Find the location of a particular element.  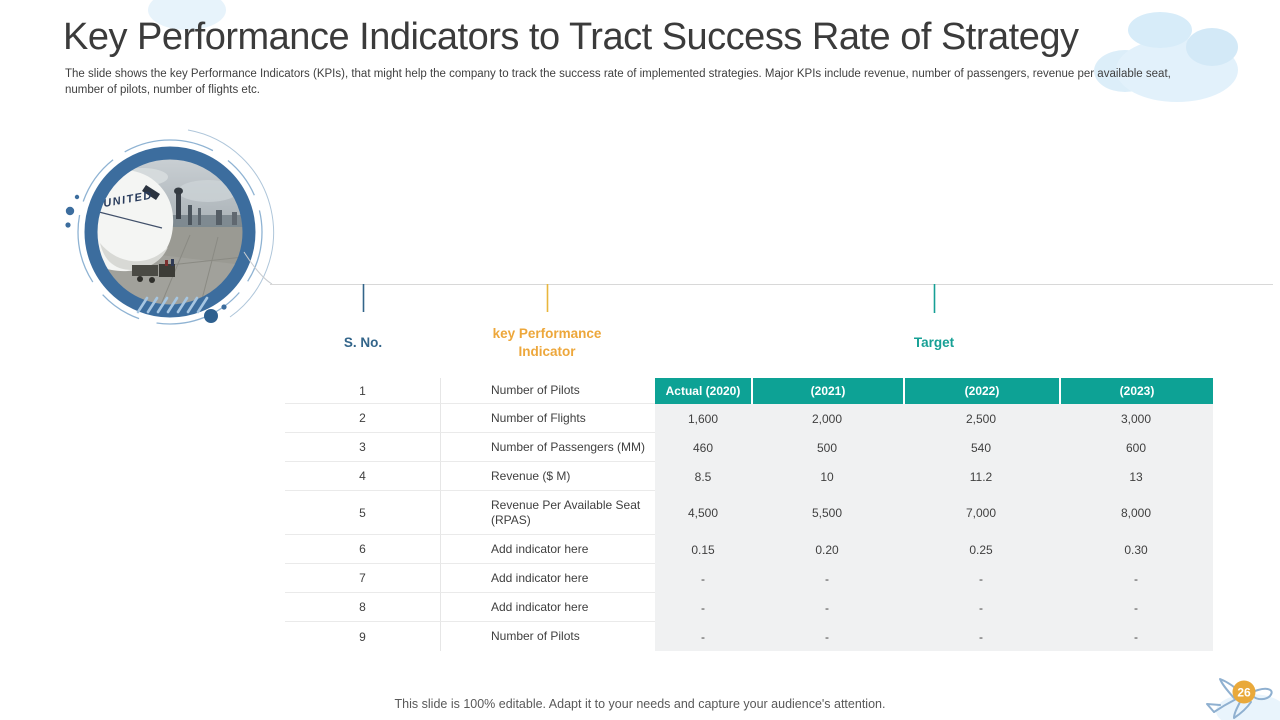

circle-photo-graphic: UNITED is located at coordinates (170, 227).